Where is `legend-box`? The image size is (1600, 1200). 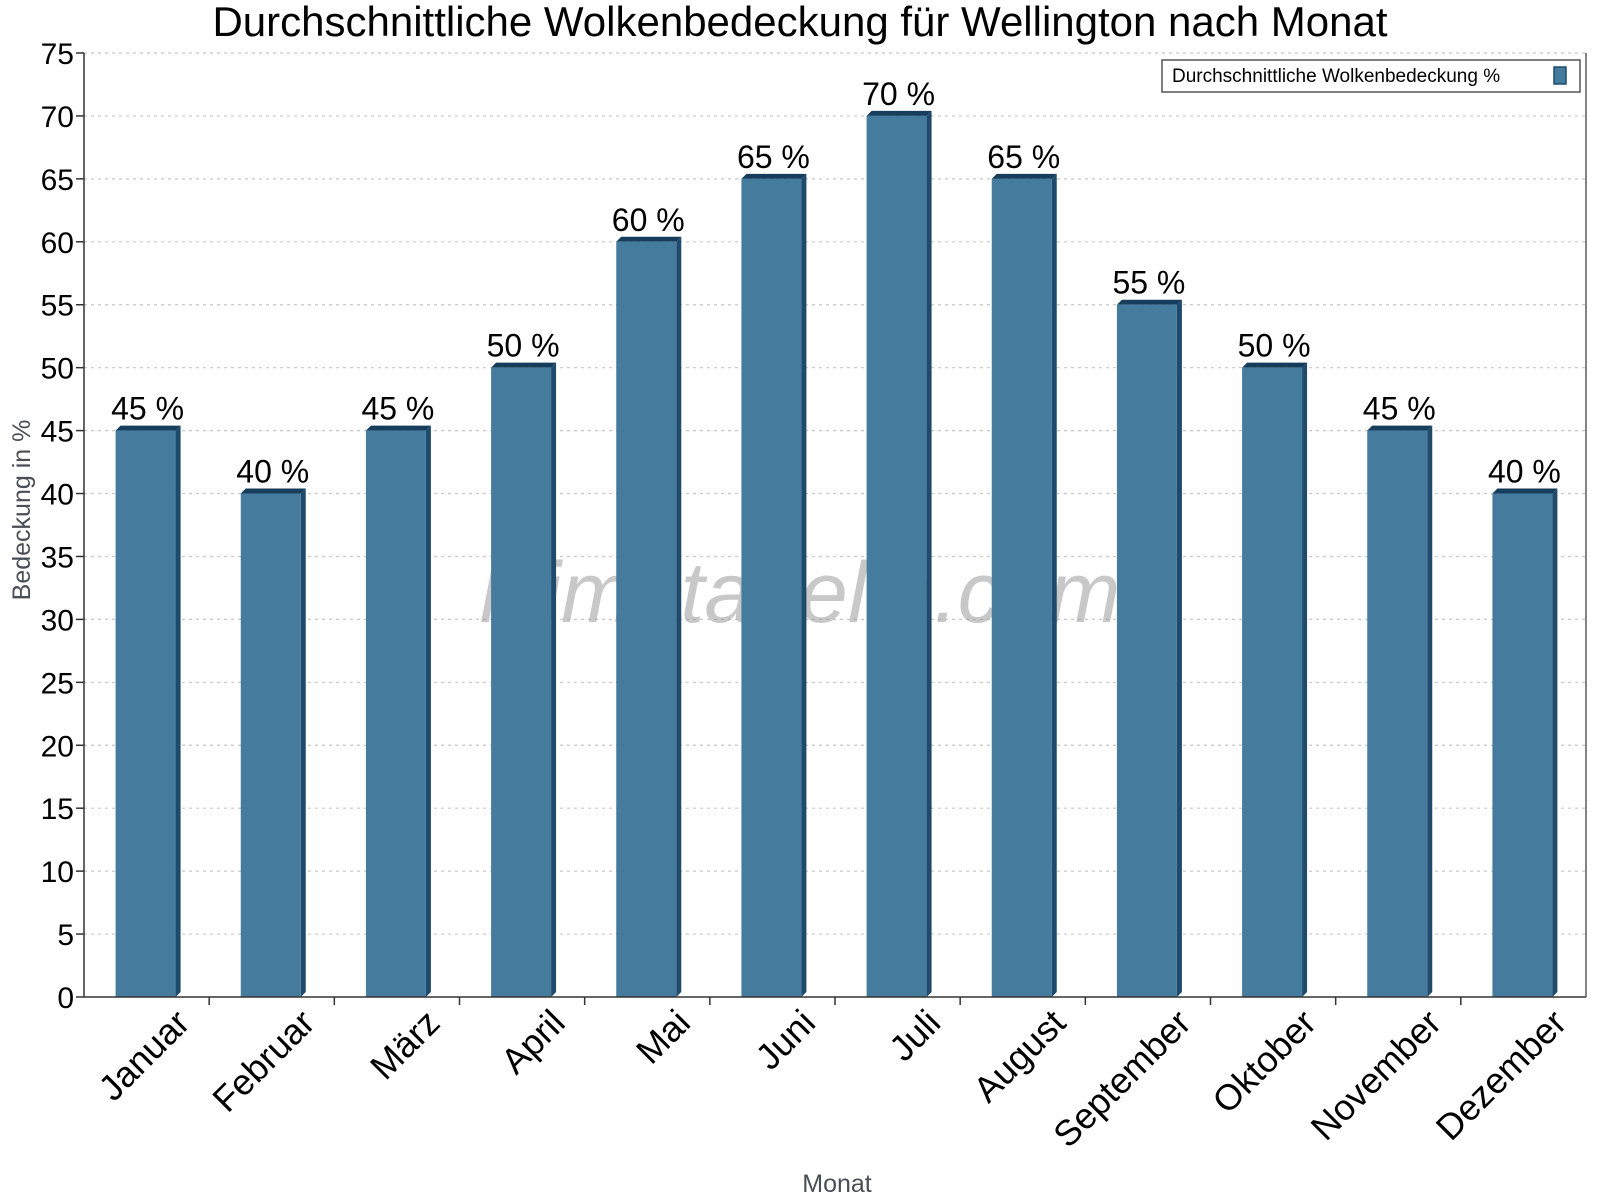 legend-box is located at coordinates (1371, 76).